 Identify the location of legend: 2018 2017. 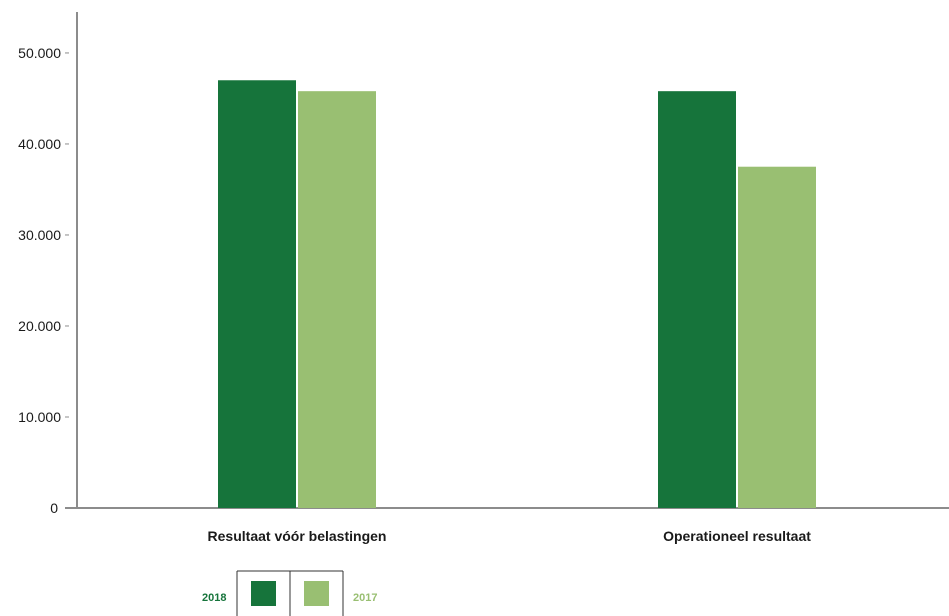
(289, 593).